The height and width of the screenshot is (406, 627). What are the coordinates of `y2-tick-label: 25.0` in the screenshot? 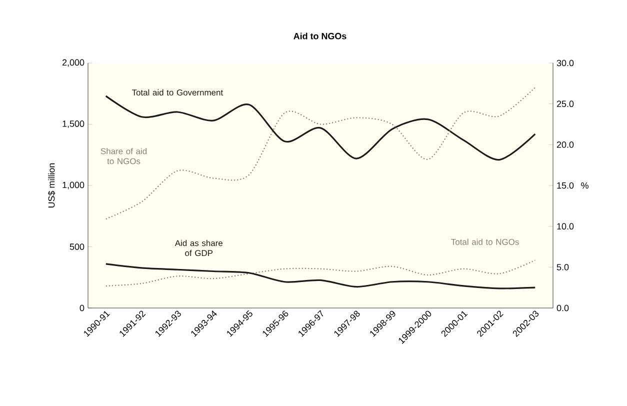 It's located at (565, 104).